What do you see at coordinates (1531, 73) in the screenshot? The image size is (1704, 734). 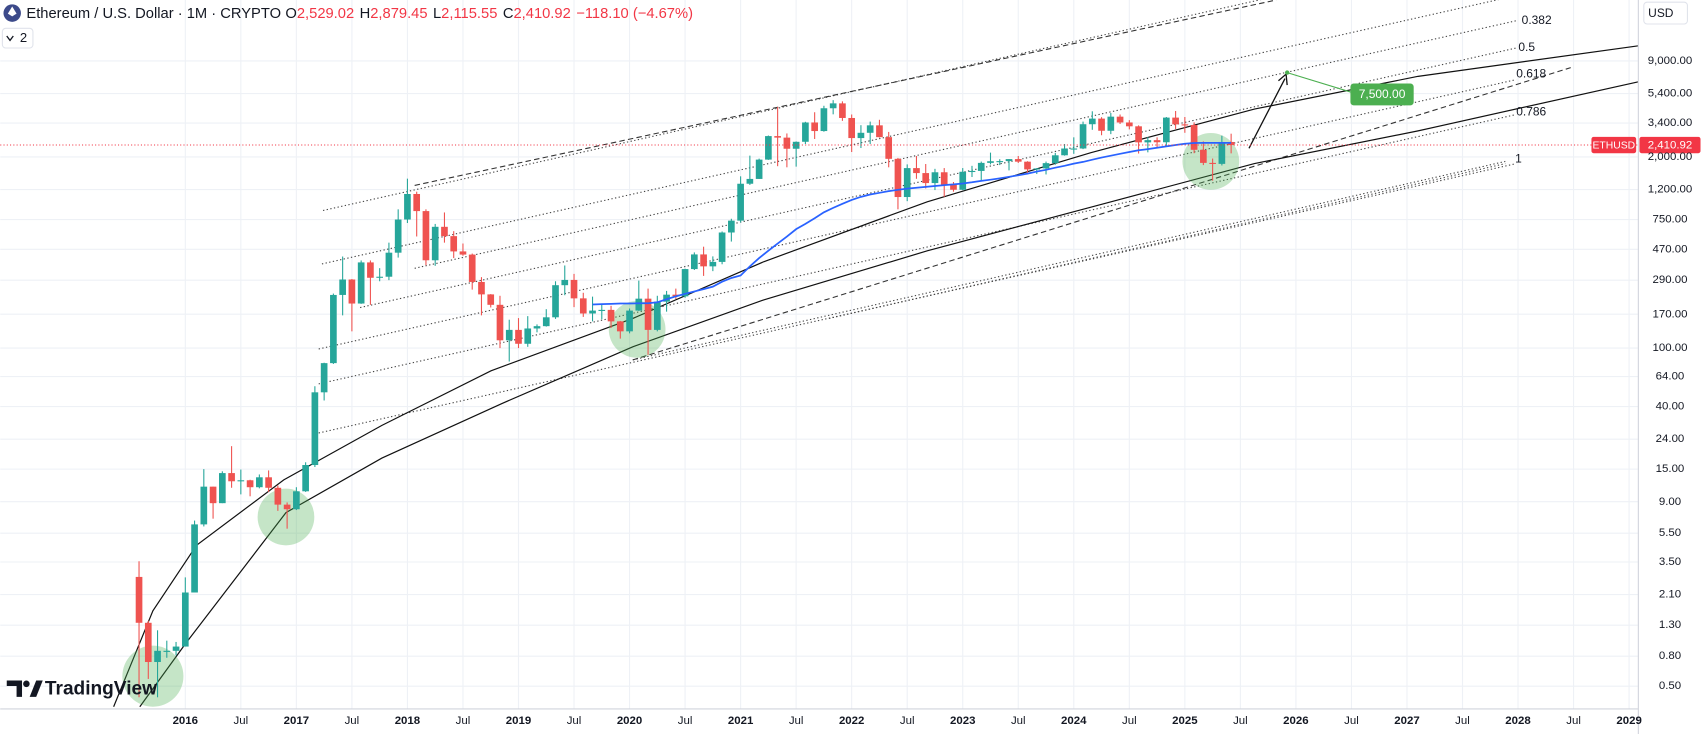 I see `fib-level-label: 0.618` at bounding box center [1531, 73].